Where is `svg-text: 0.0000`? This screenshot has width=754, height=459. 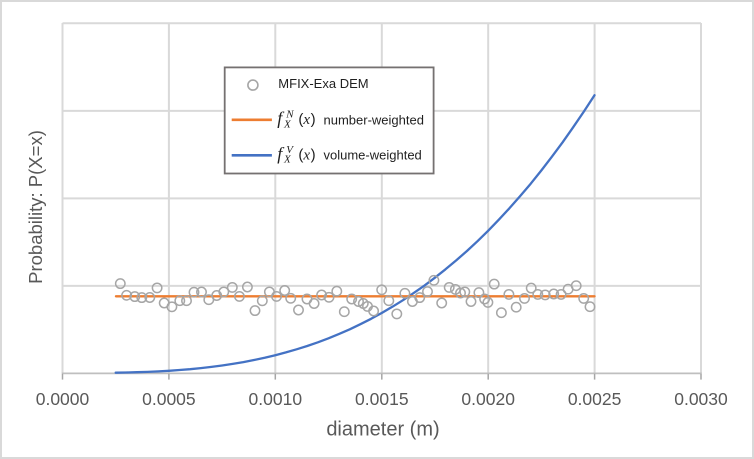 svg-text: 0.0000 is located at coordinates (63, 399).